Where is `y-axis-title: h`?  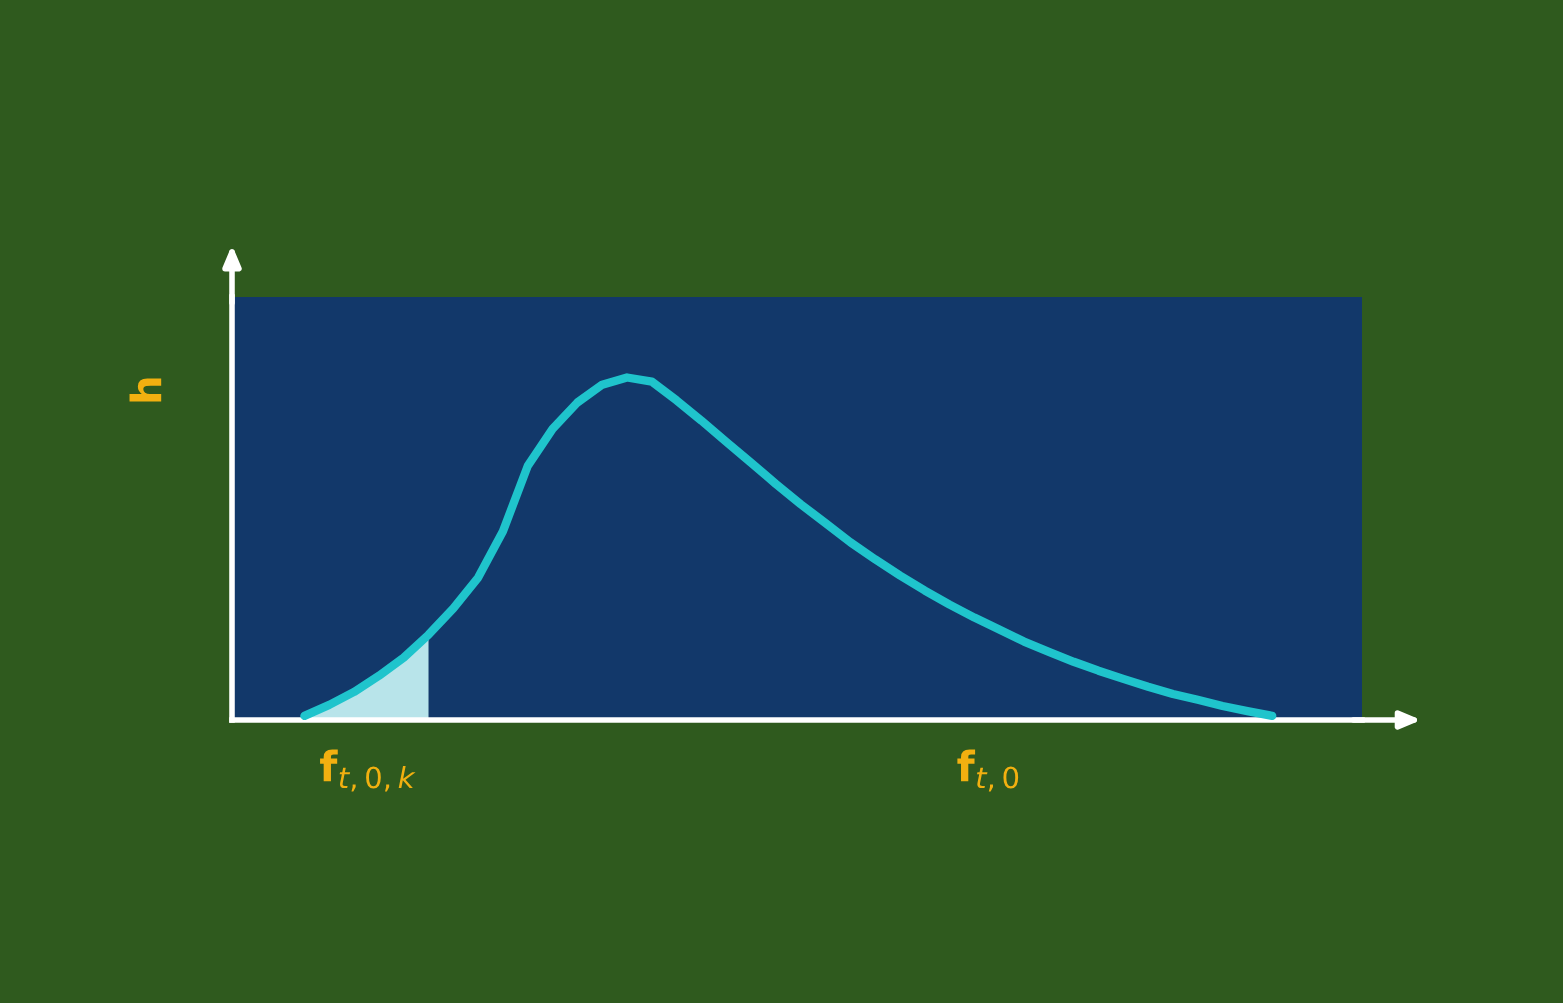 y-axis-title: h is located at coordinates (145, 390).